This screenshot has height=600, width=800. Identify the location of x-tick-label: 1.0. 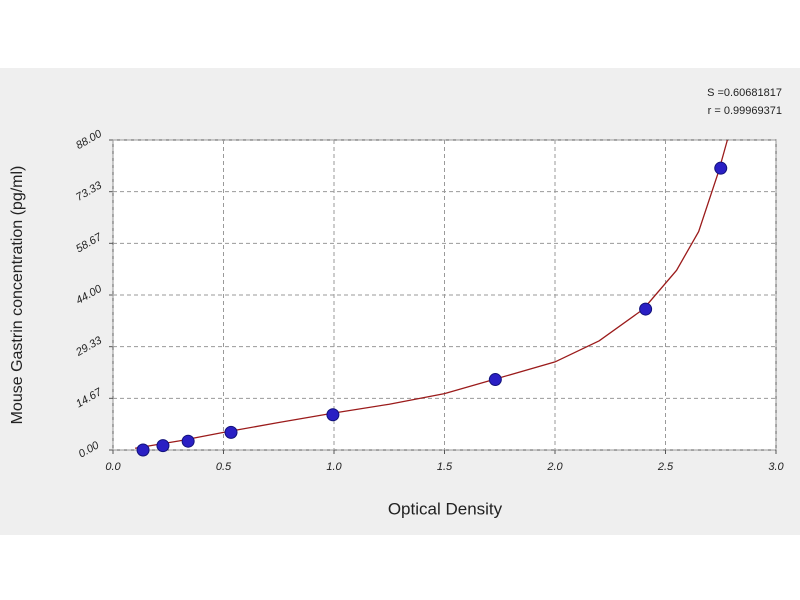
(334, 467).